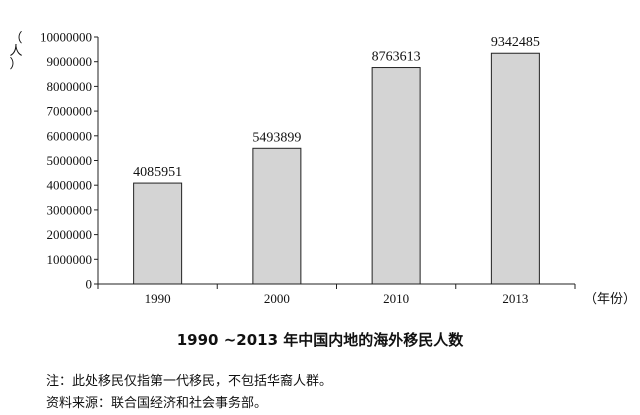 This screenshot has height=415, width=640. I want to click on y-tick-label: 8000000, so click(70, 86).